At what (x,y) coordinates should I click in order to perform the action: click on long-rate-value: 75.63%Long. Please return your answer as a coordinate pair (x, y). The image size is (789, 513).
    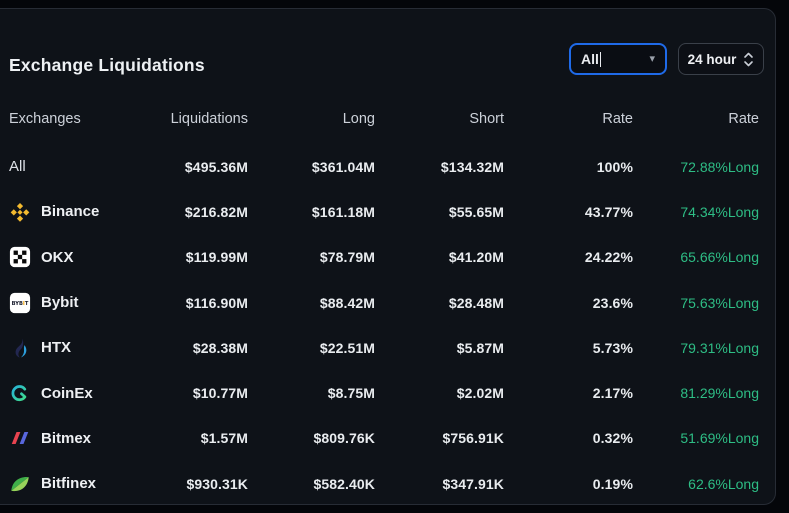
    Looking at the image, I should click on (719, 302).